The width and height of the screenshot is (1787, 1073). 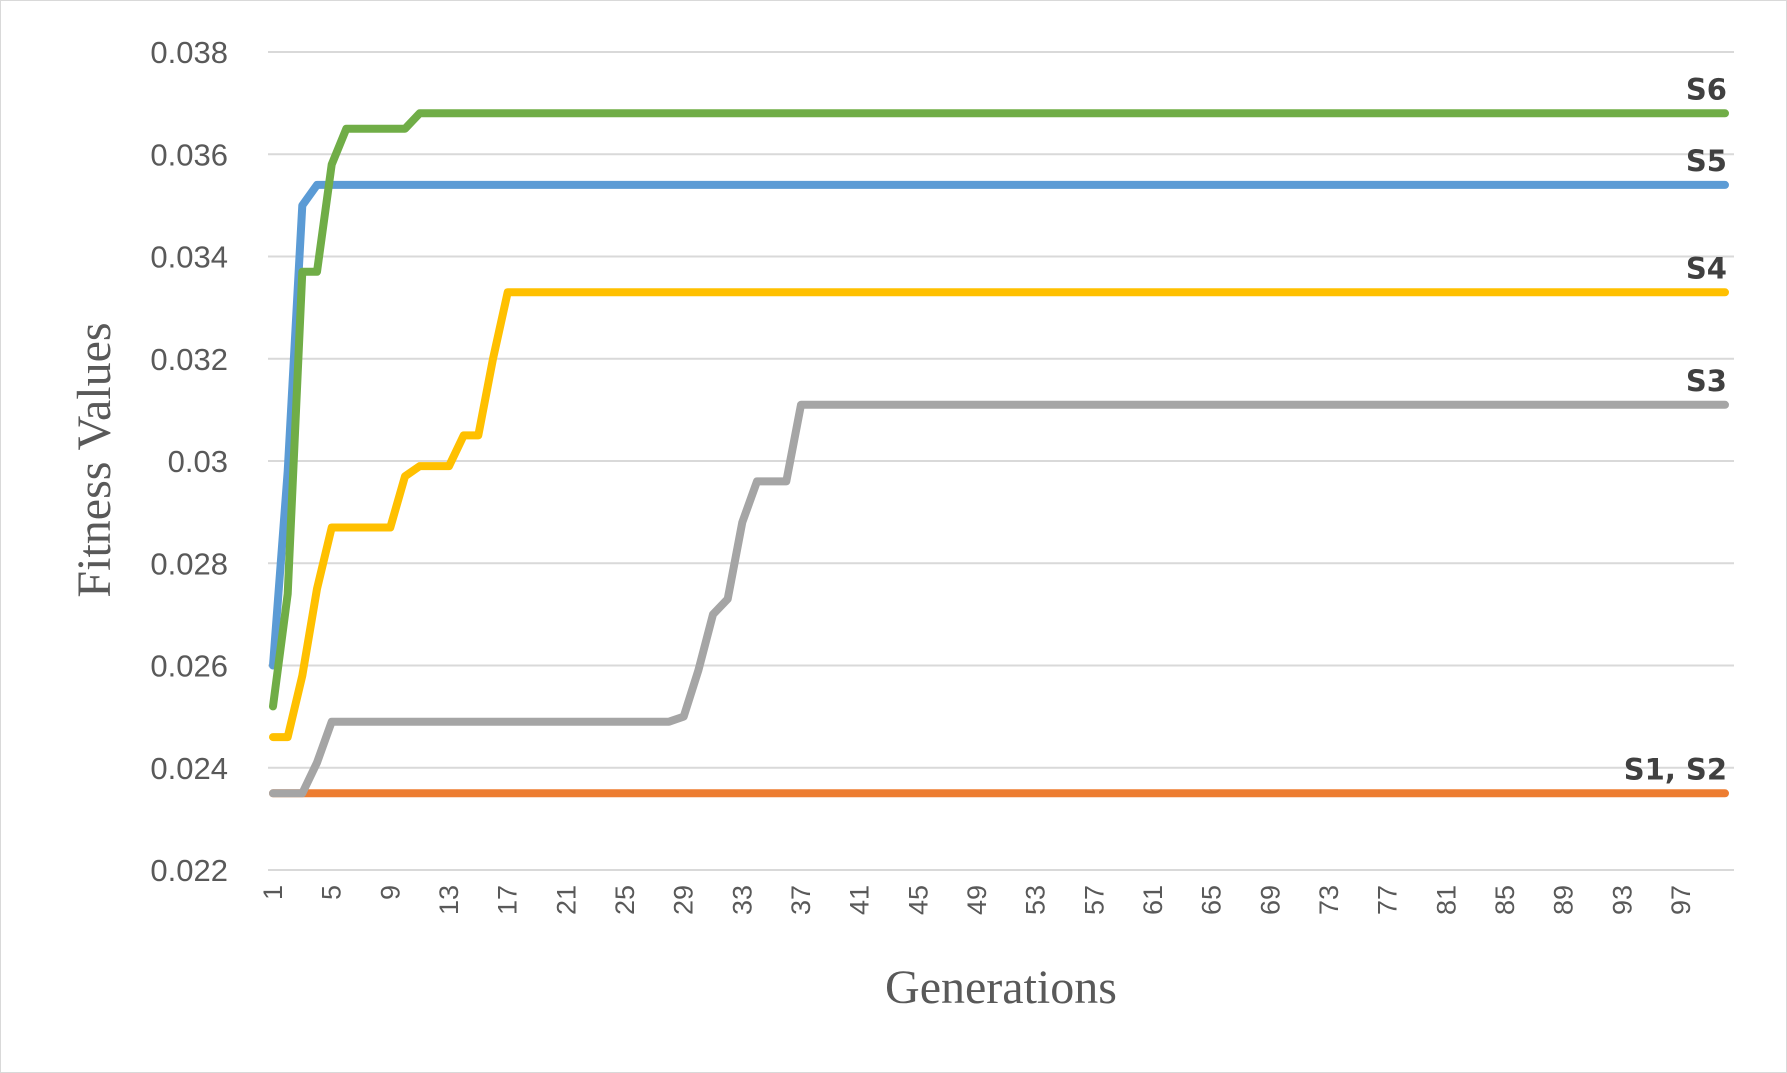 I want to click on series-label-4: S6, so click(x=1706, y=89).